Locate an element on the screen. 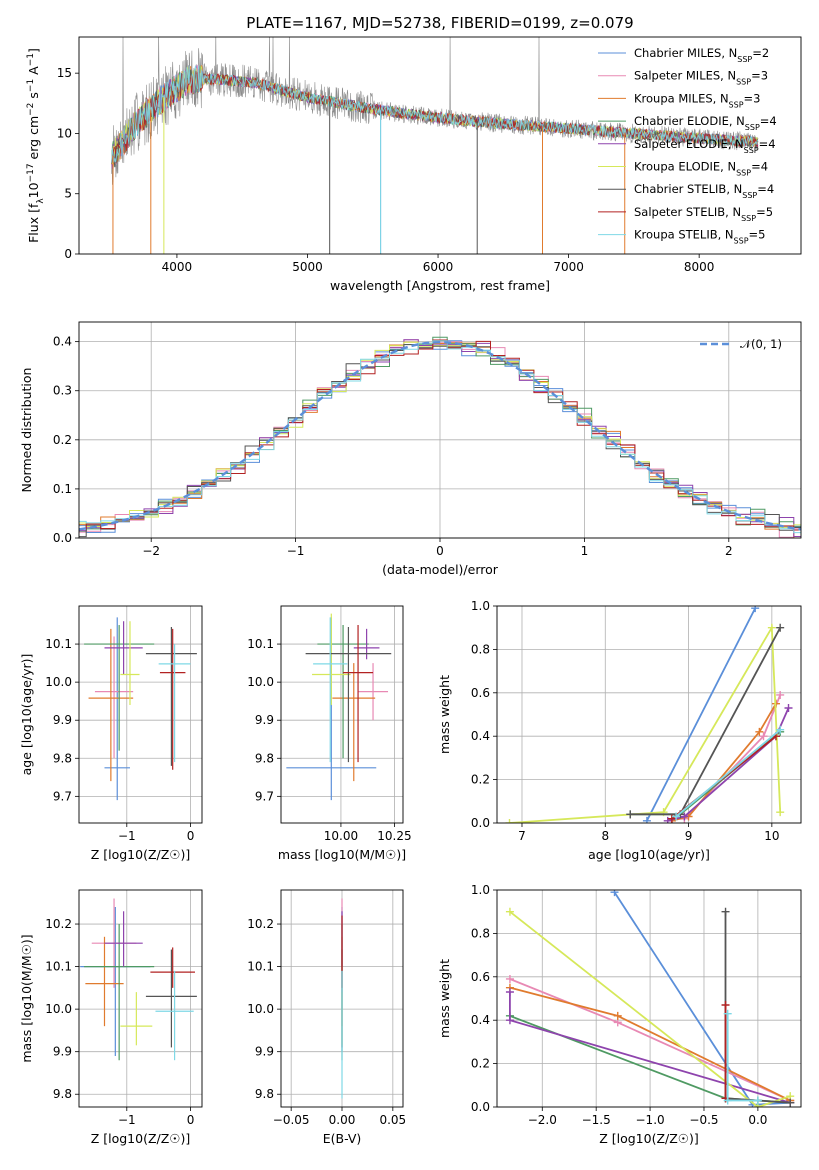  y-tick-label: 10.0 is located at coordinates (58, 1009).